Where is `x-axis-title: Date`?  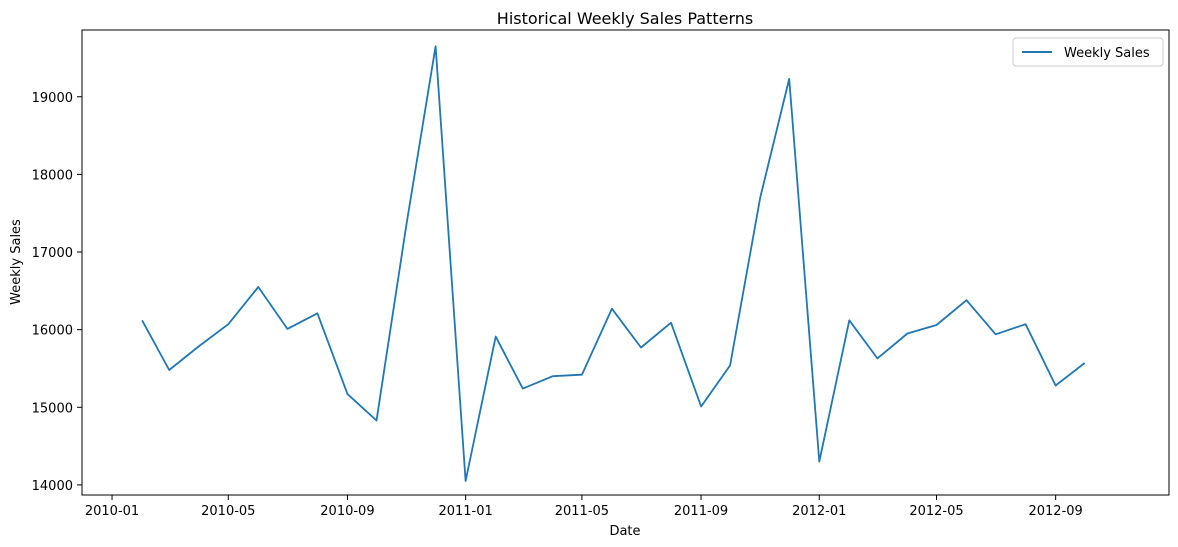 x-axis-title: Date is located at coordinates (624, 531).